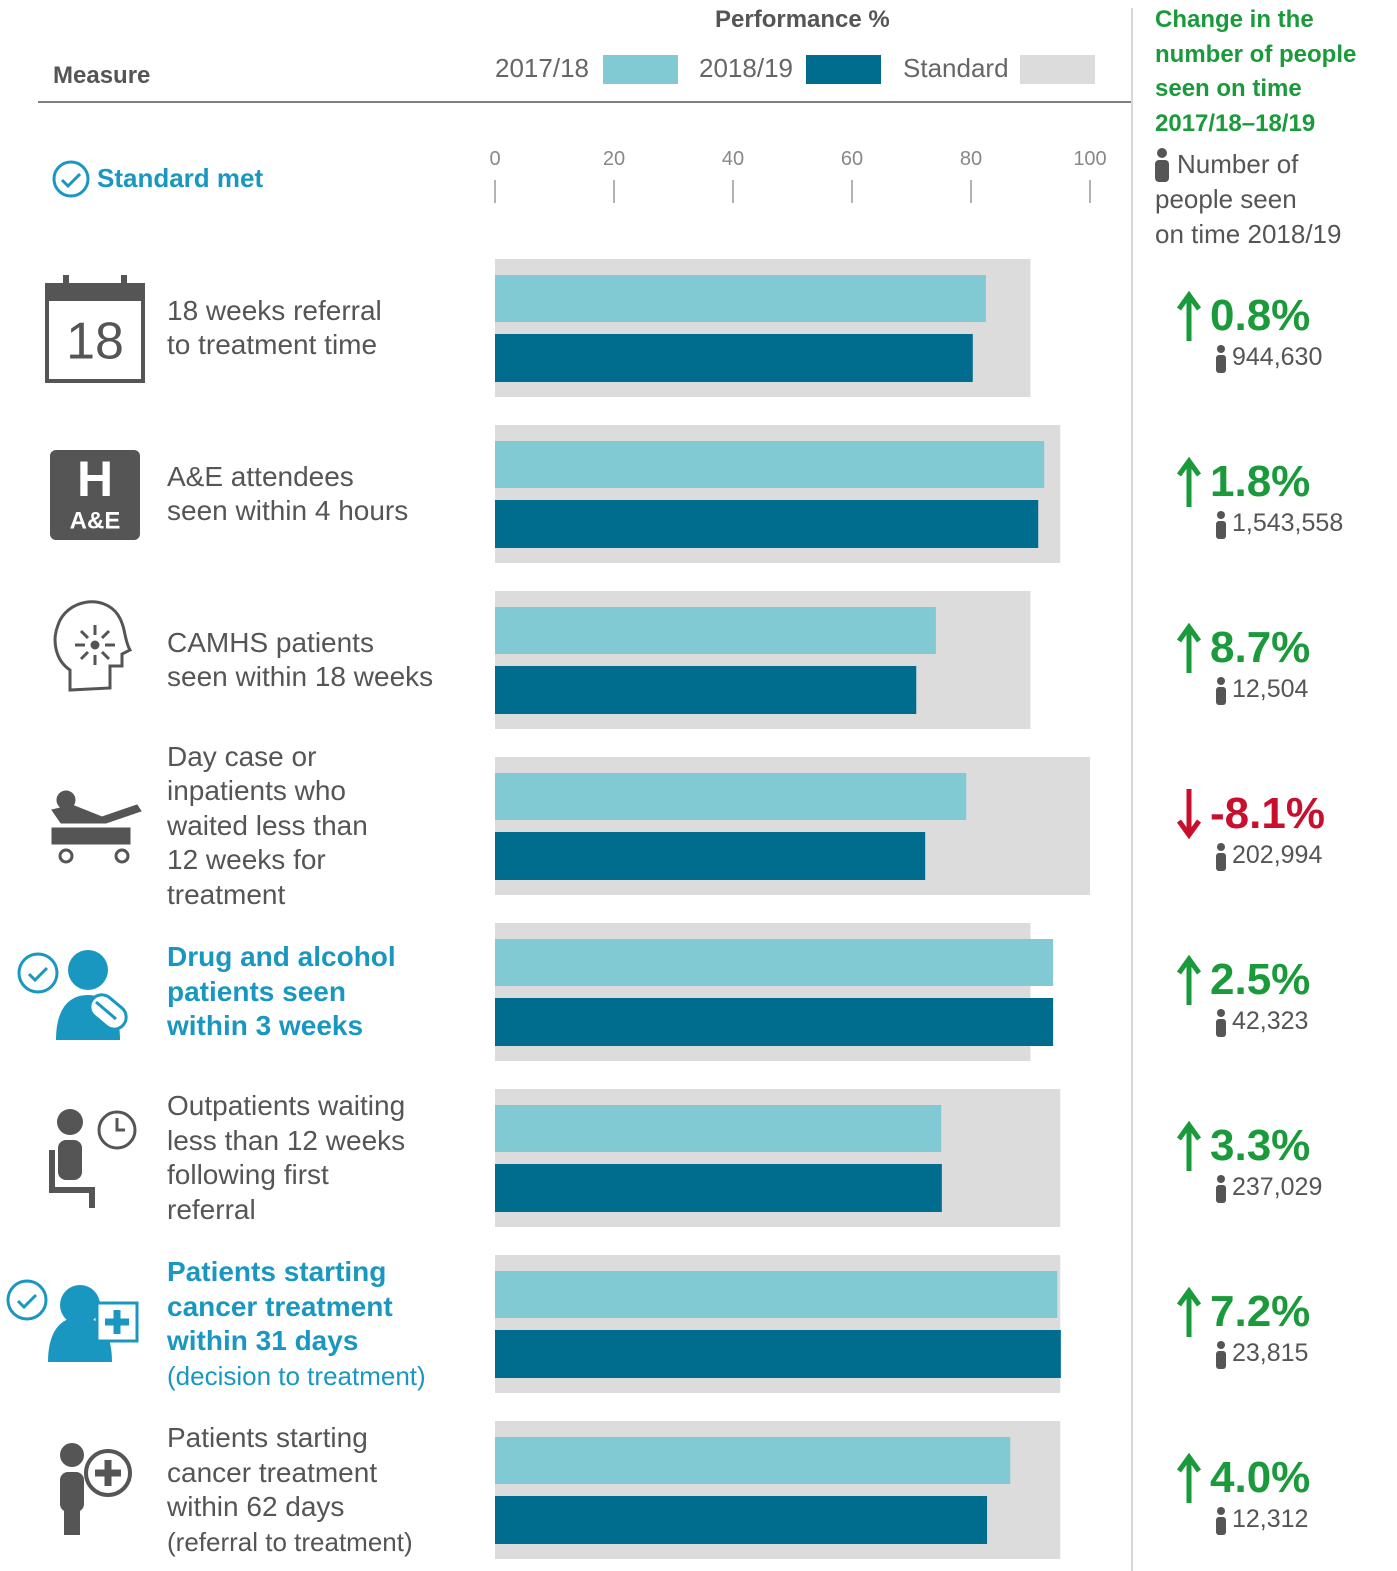 This screenshot has height=1571, width=1397. What do you see at coordinates (746, 68) in the screenshot?
I see `legend-label: 2018/19` at bounding box center [746, 68].